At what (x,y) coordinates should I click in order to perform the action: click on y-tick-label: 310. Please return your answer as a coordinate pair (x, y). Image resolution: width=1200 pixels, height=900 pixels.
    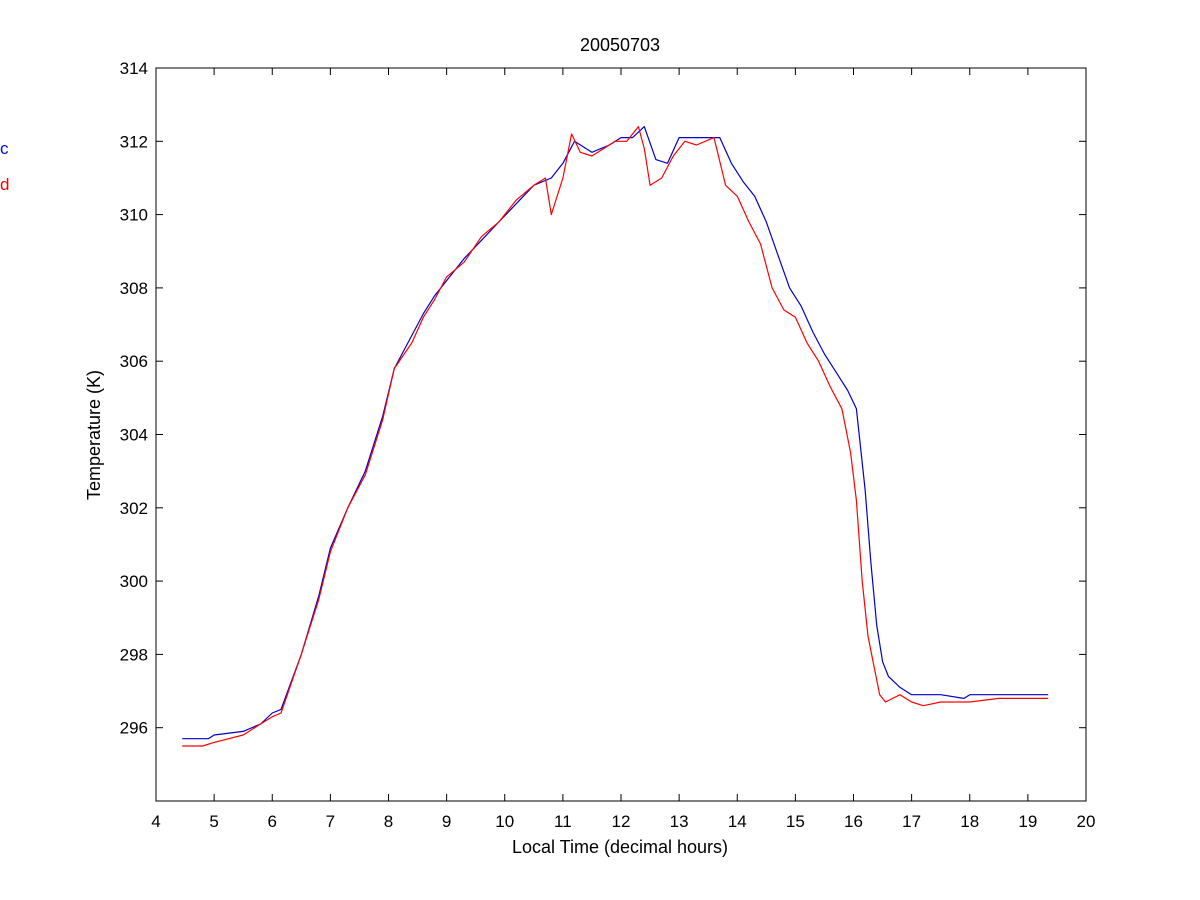
    Looking at the image, I should click on (134, 215).